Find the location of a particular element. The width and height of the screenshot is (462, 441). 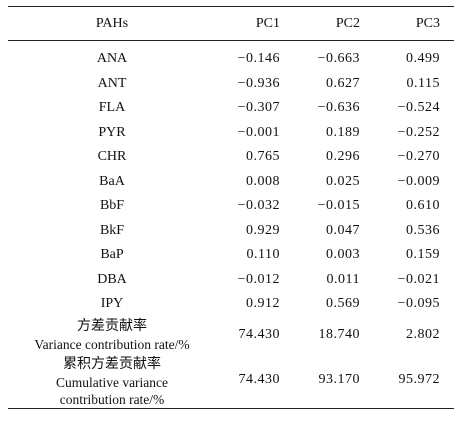

cell-pc3: 0.610 is located at coordinates (423, 206).